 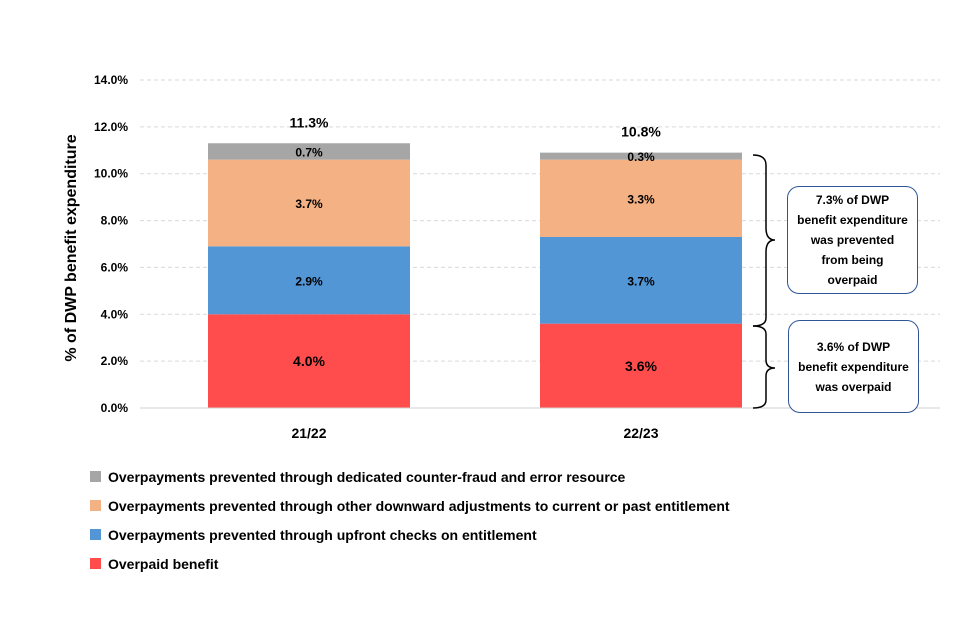 I want to click on data-label: 3.6%, so click(x=641, y=366).